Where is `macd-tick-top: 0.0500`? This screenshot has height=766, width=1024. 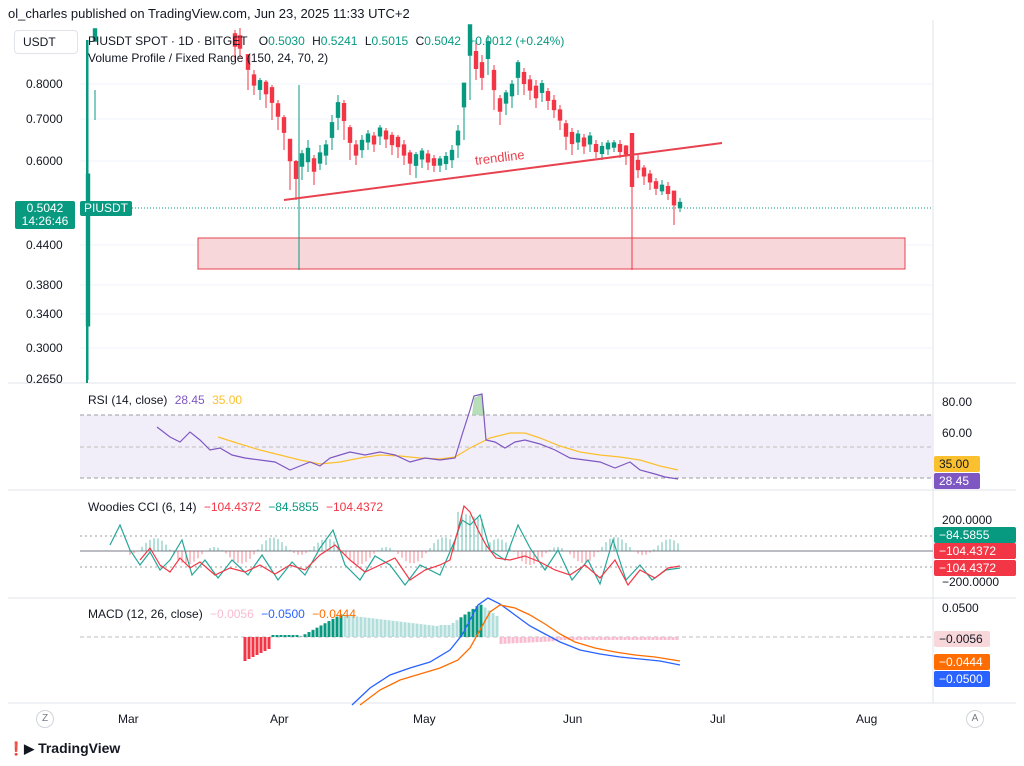
macd-tick-top: 0.0500 is located at coordinates (960, 608).